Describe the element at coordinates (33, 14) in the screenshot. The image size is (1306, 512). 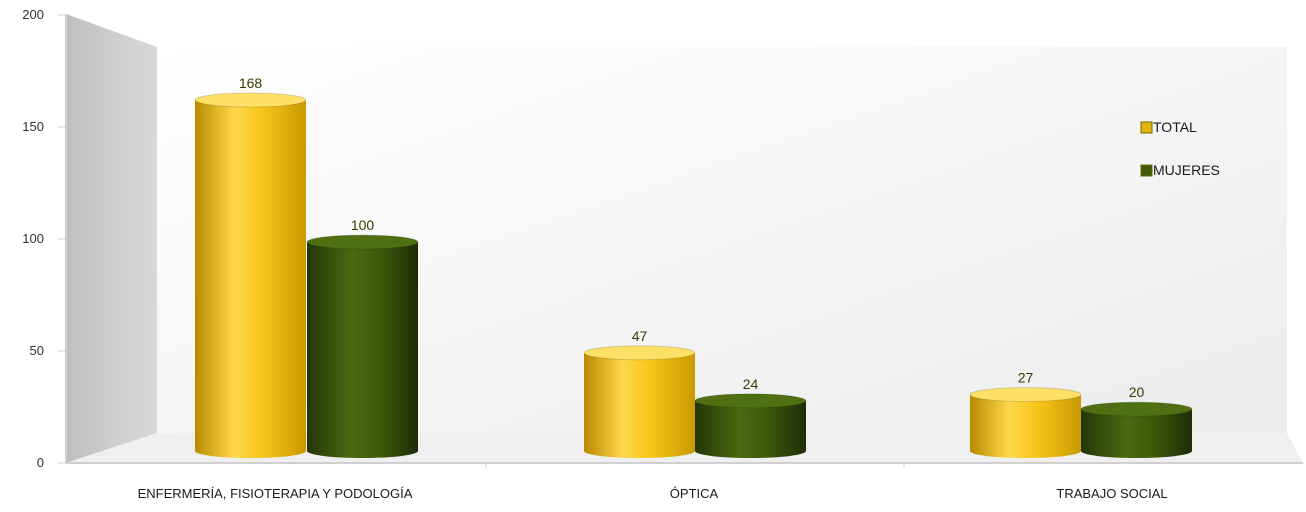
I see `y-tick-label: 200` at that location.